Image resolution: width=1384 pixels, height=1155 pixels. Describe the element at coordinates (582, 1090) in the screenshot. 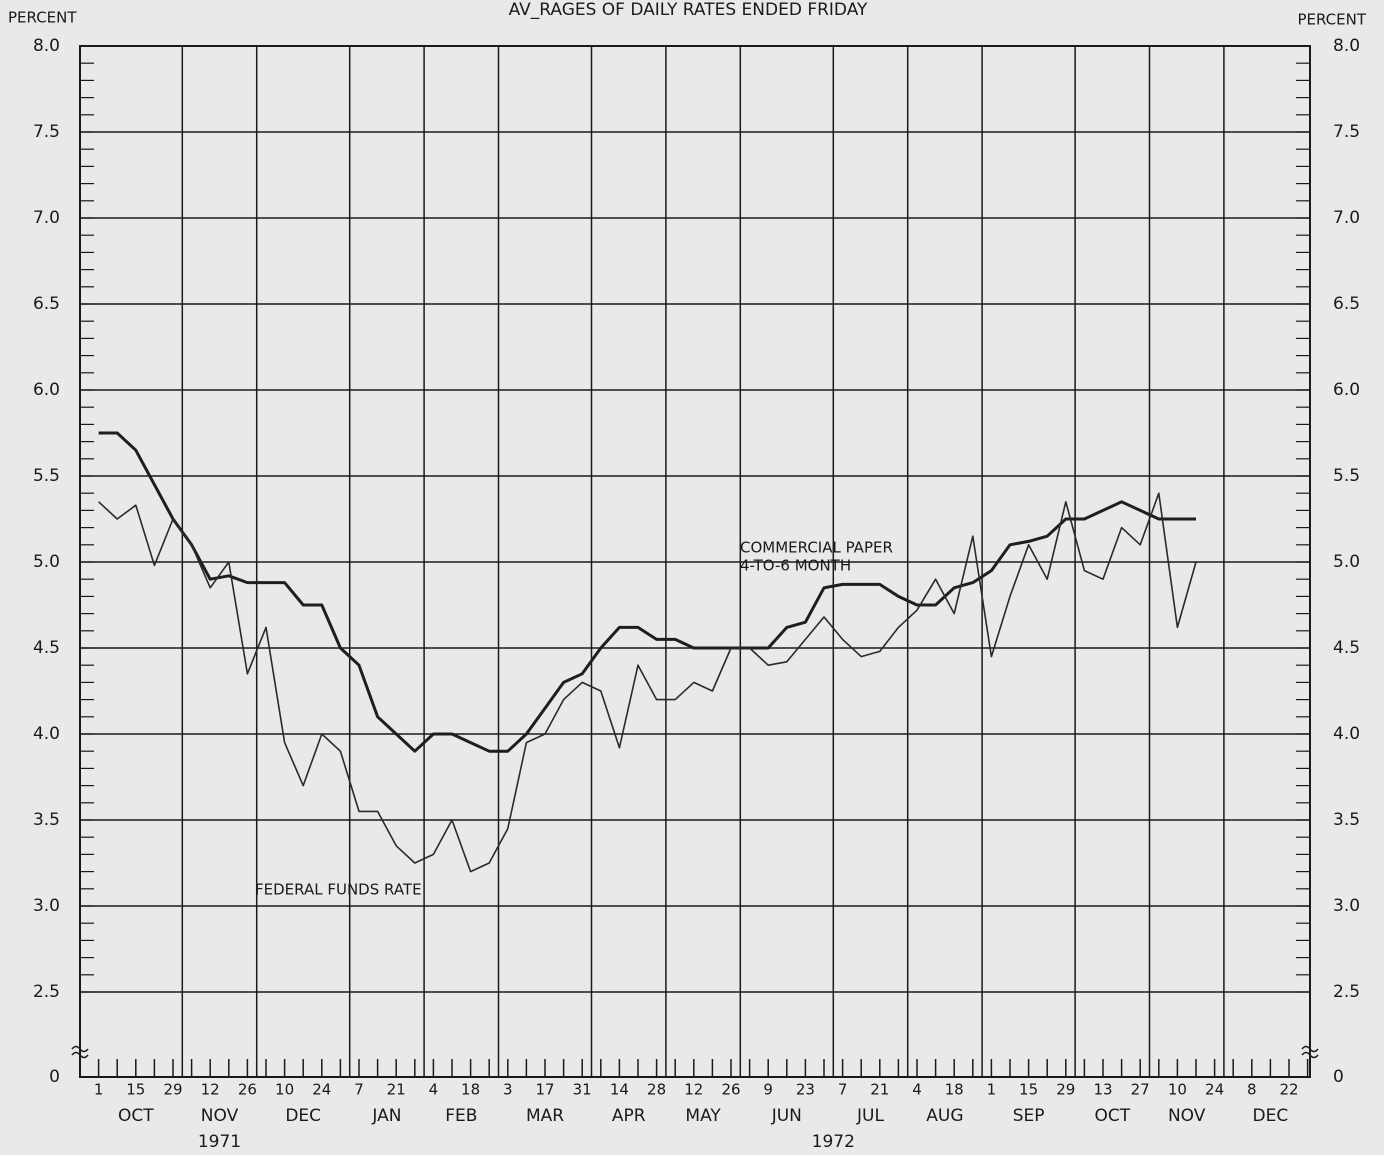

I see `x-tick-label: 31` at that location.